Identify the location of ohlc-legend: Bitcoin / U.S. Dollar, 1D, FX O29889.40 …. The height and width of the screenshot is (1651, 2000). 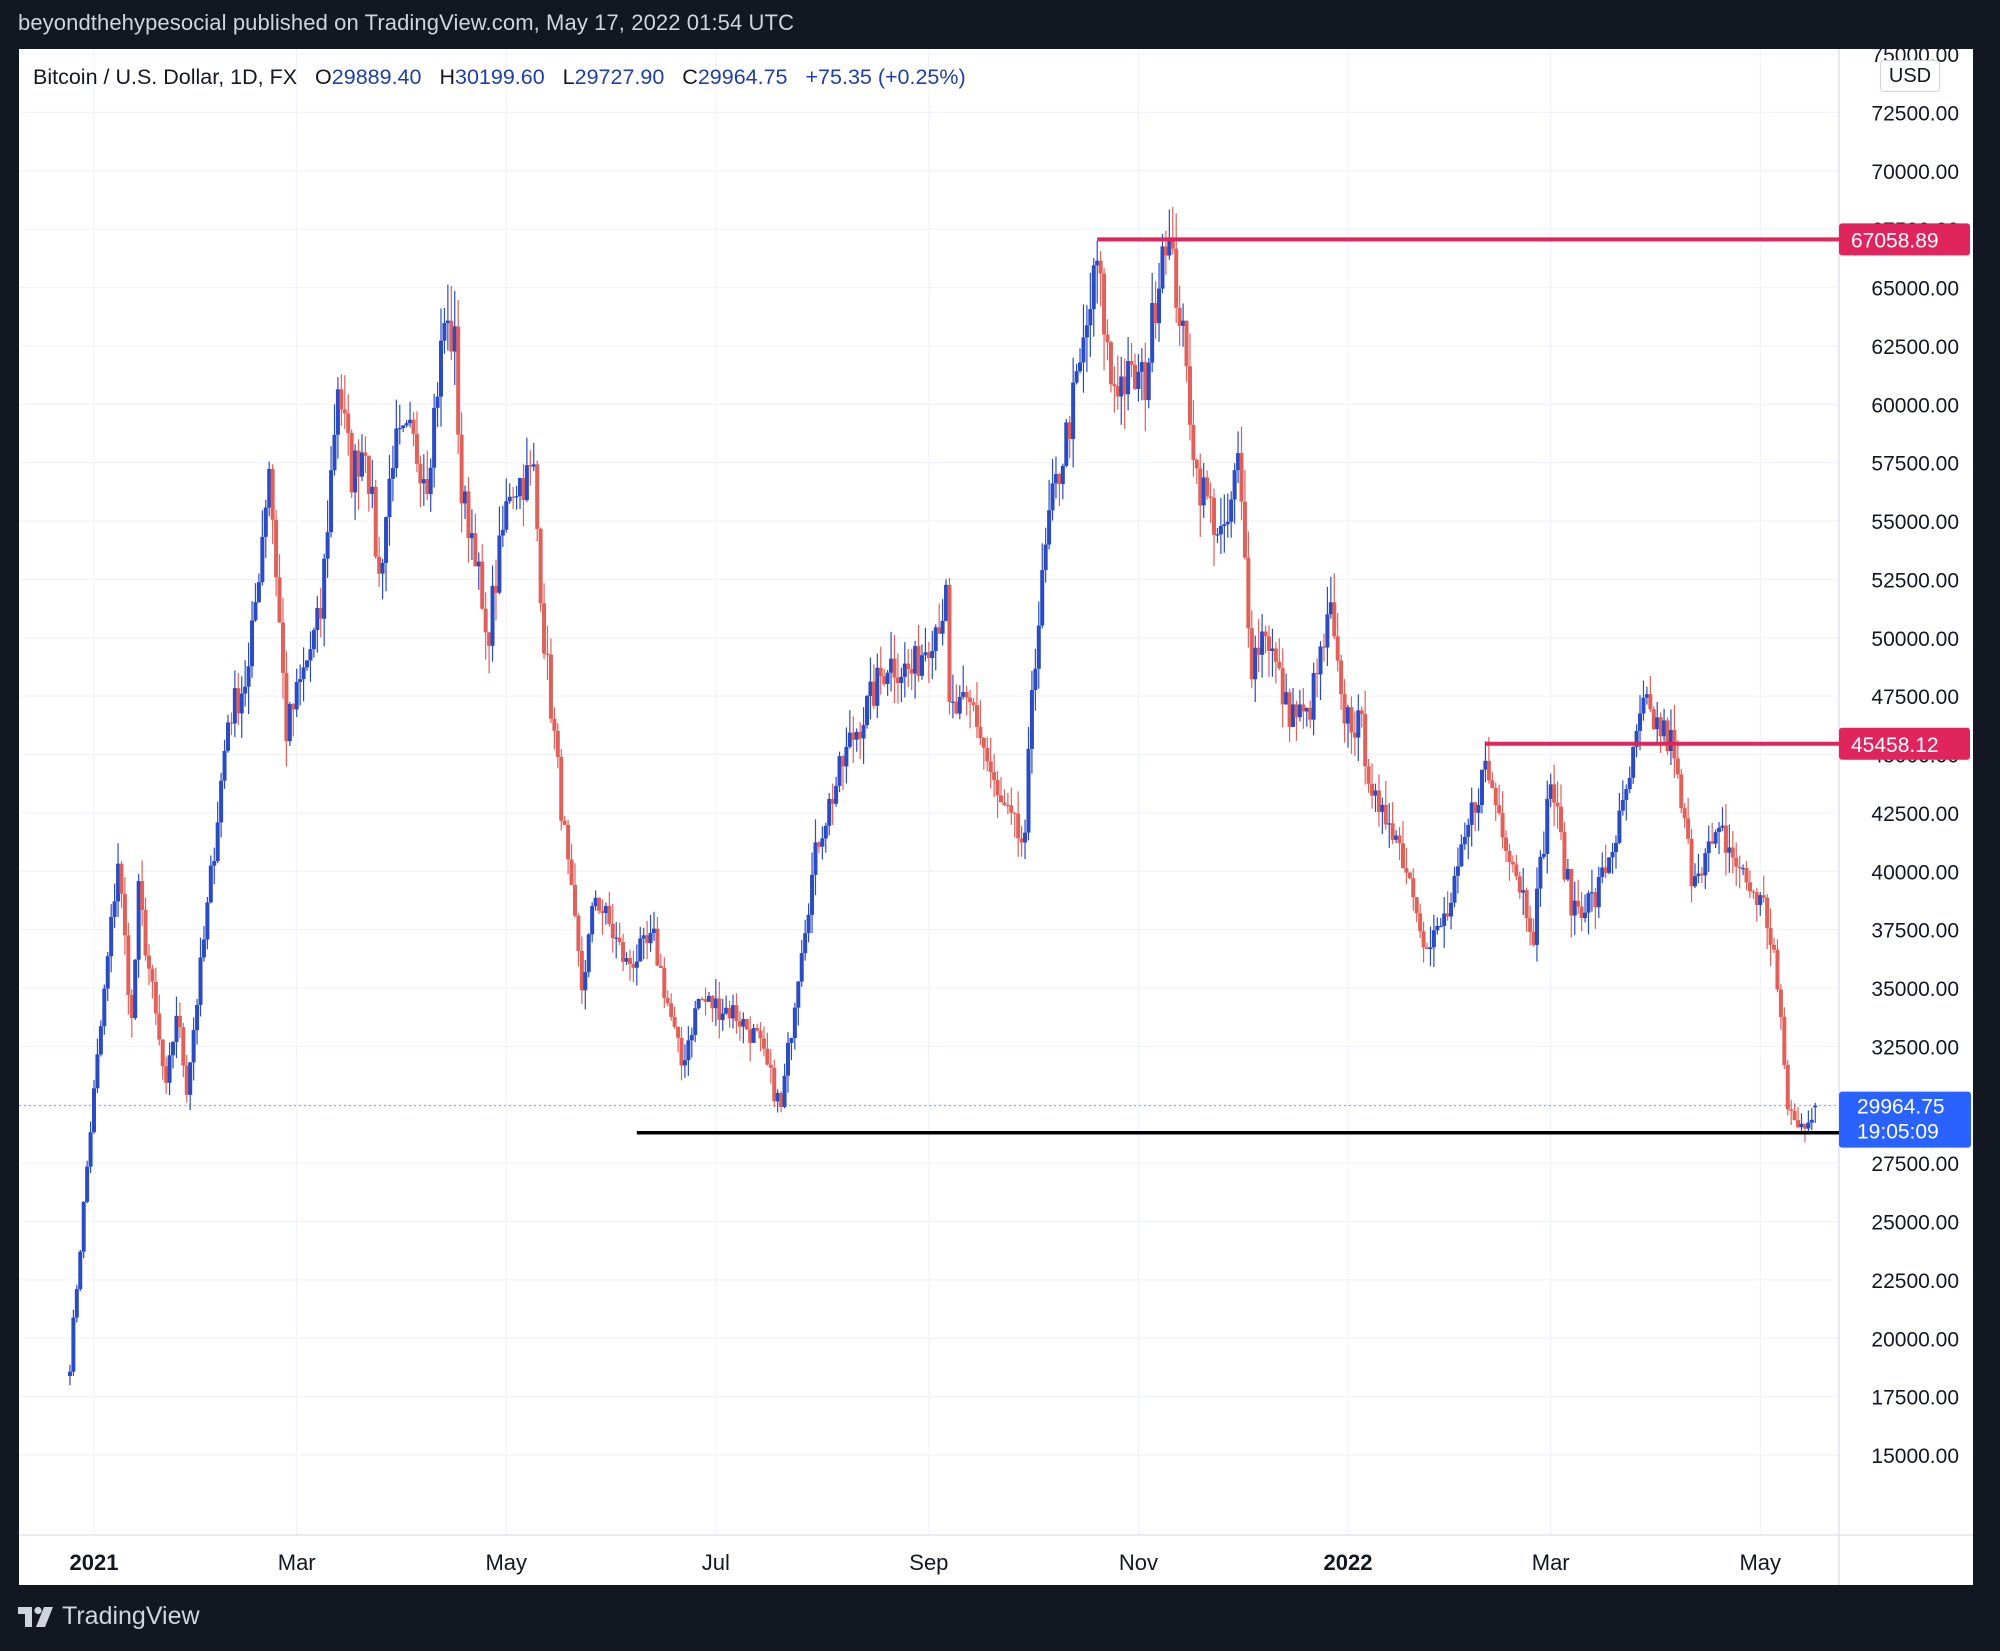
(499, 77).